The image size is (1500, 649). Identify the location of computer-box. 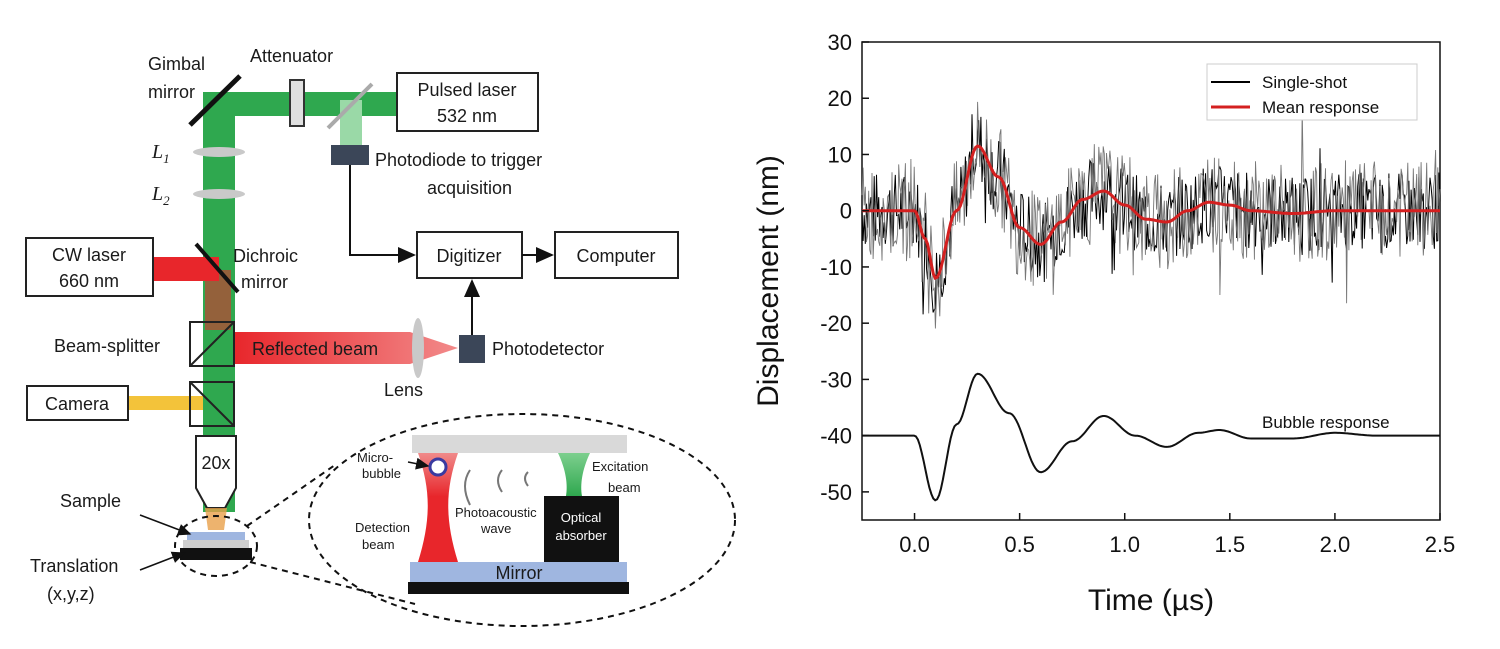
(616, 255).